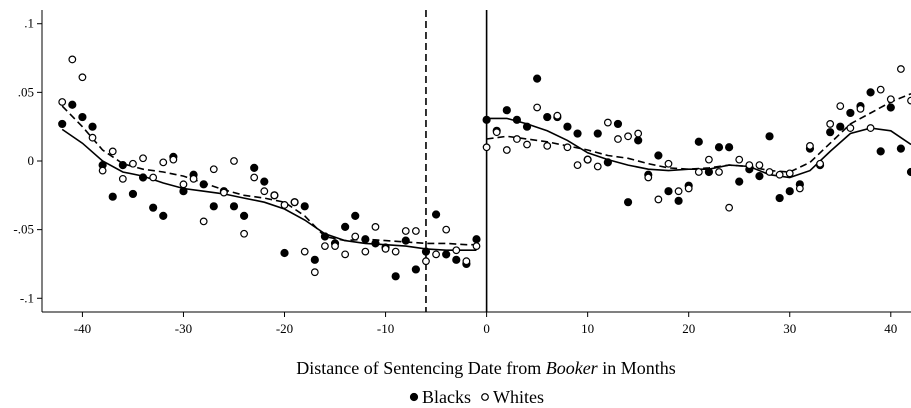 The image size is (911, 408). I want to click on x-axis-title-part: in Months, so click(637, 368).